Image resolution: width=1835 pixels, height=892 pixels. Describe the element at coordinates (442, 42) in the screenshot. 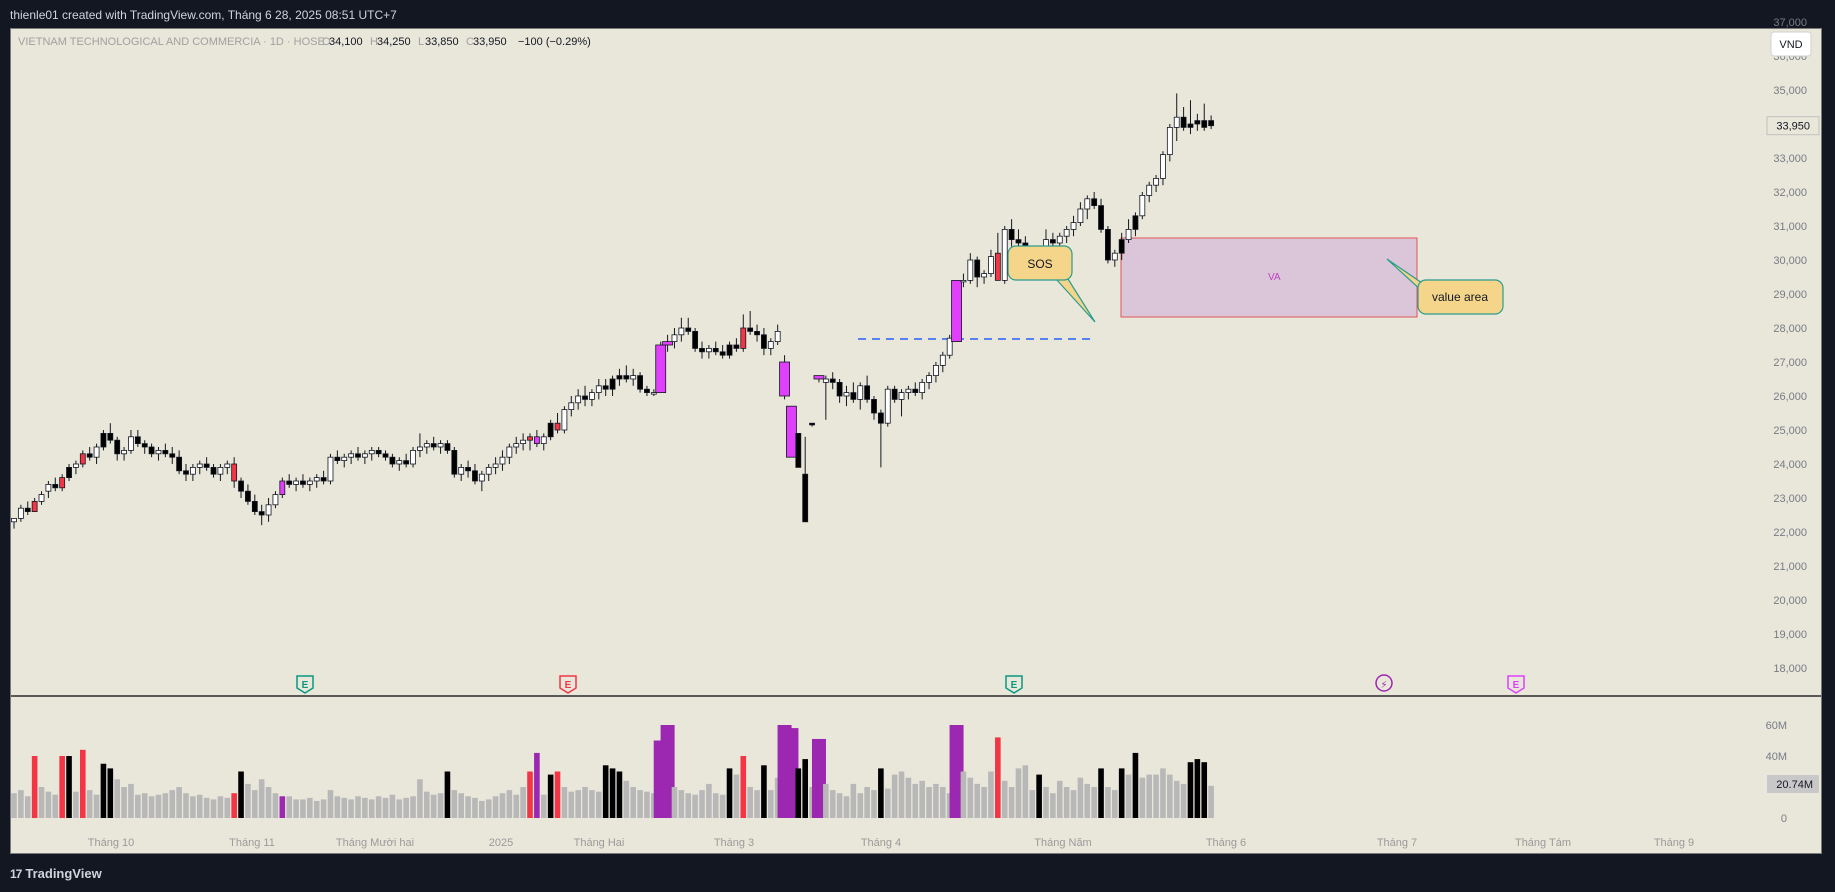

I see `ohlc-value: 33,850` at that location.